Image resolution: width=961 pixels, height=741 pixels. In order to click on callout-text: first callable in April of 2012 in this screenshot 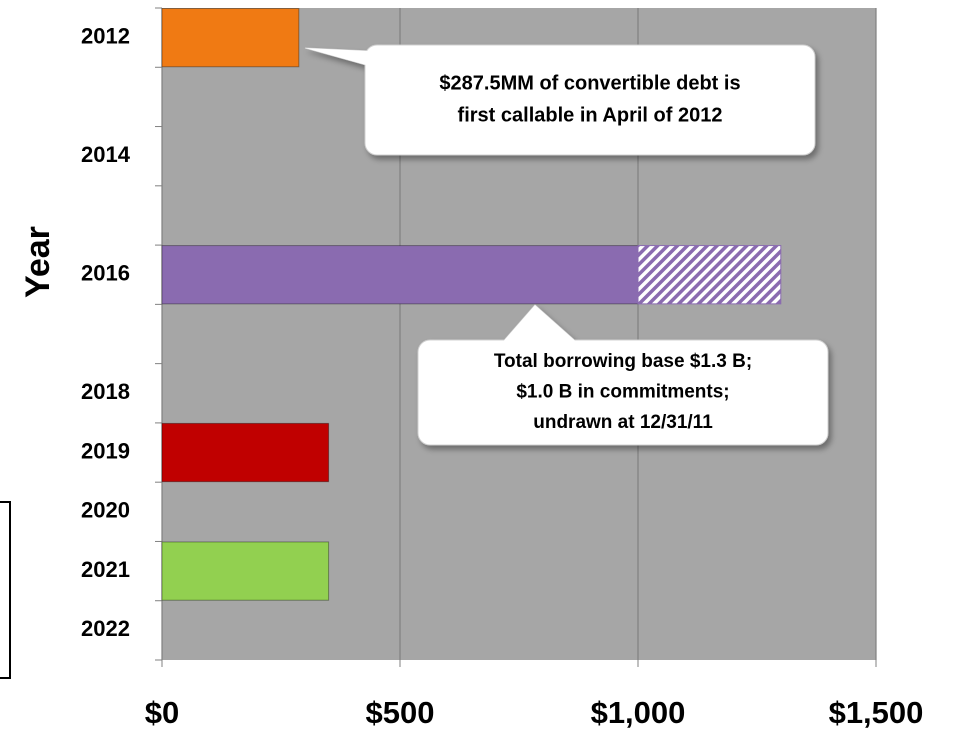, I will do `click(590, 115)`.